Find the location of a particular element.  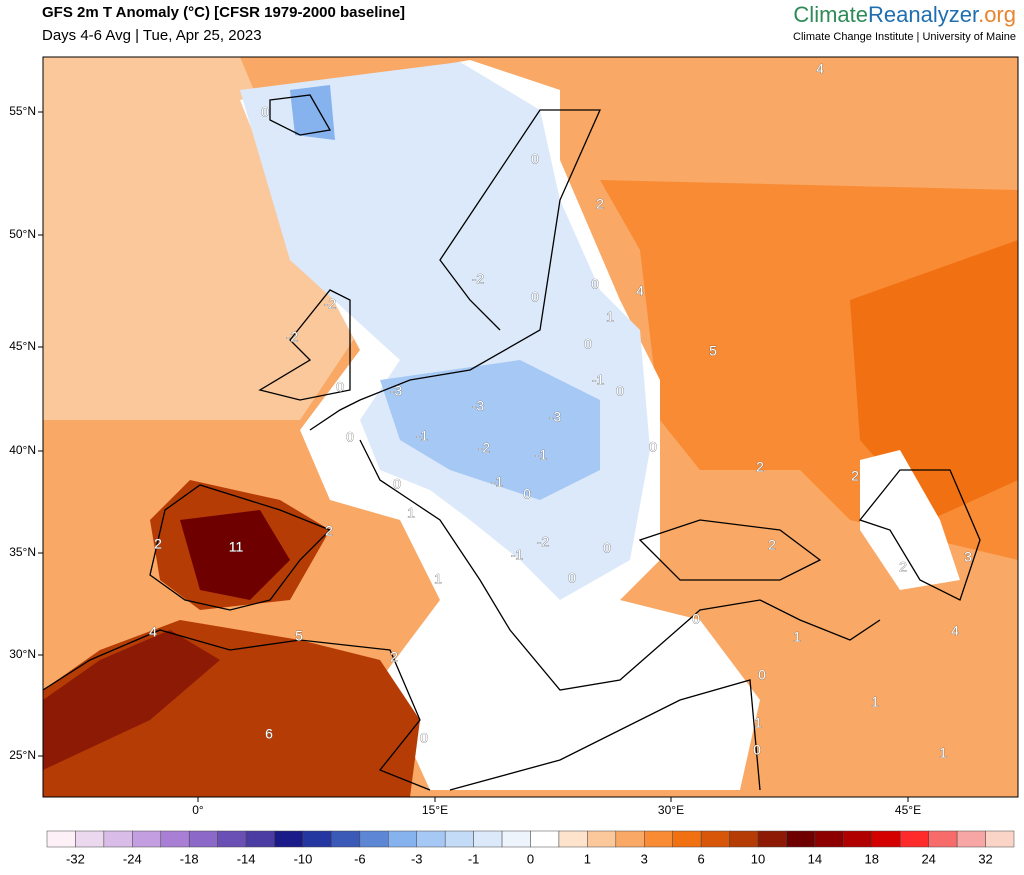

brand: ClimateReanalyzer.org is located at coordinates (904, 14).